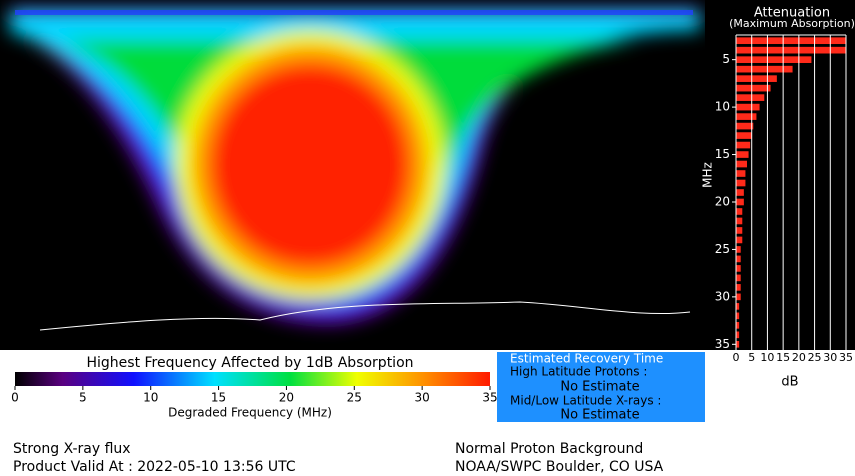 This screenshot has height=476, width=855. I want to click on x-tick-label: 0, so click(736, 357).